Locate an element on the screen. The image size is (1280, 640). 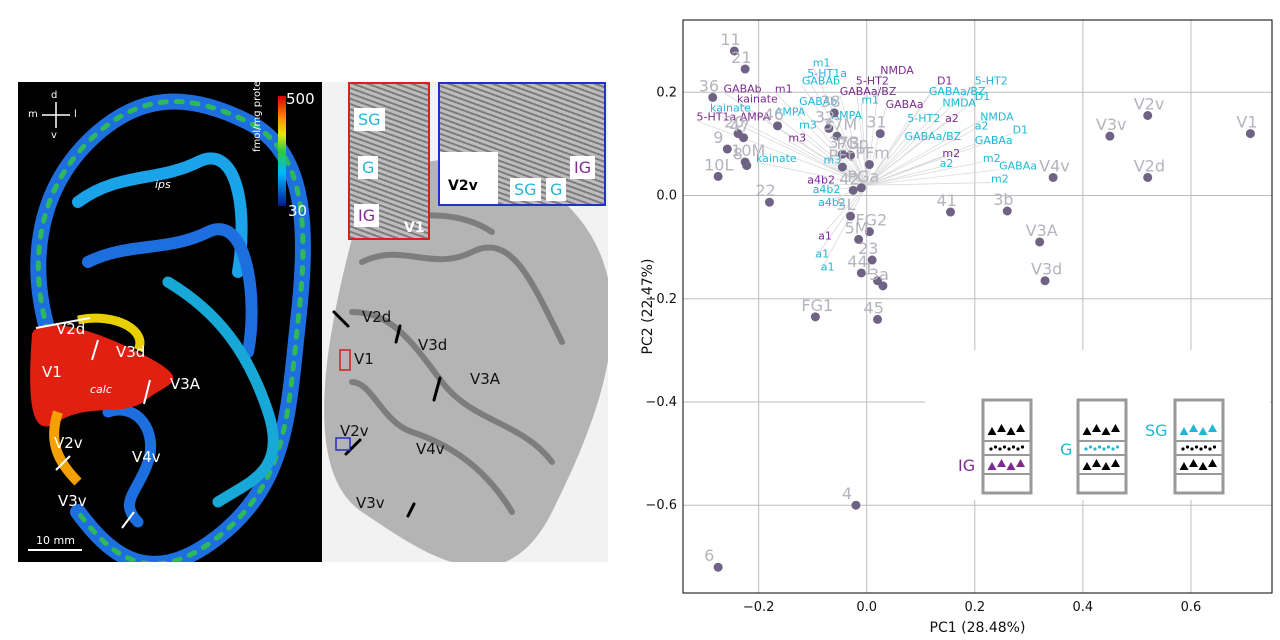
scale-bar-label: 10 mm is located at coordinates (55, 540).